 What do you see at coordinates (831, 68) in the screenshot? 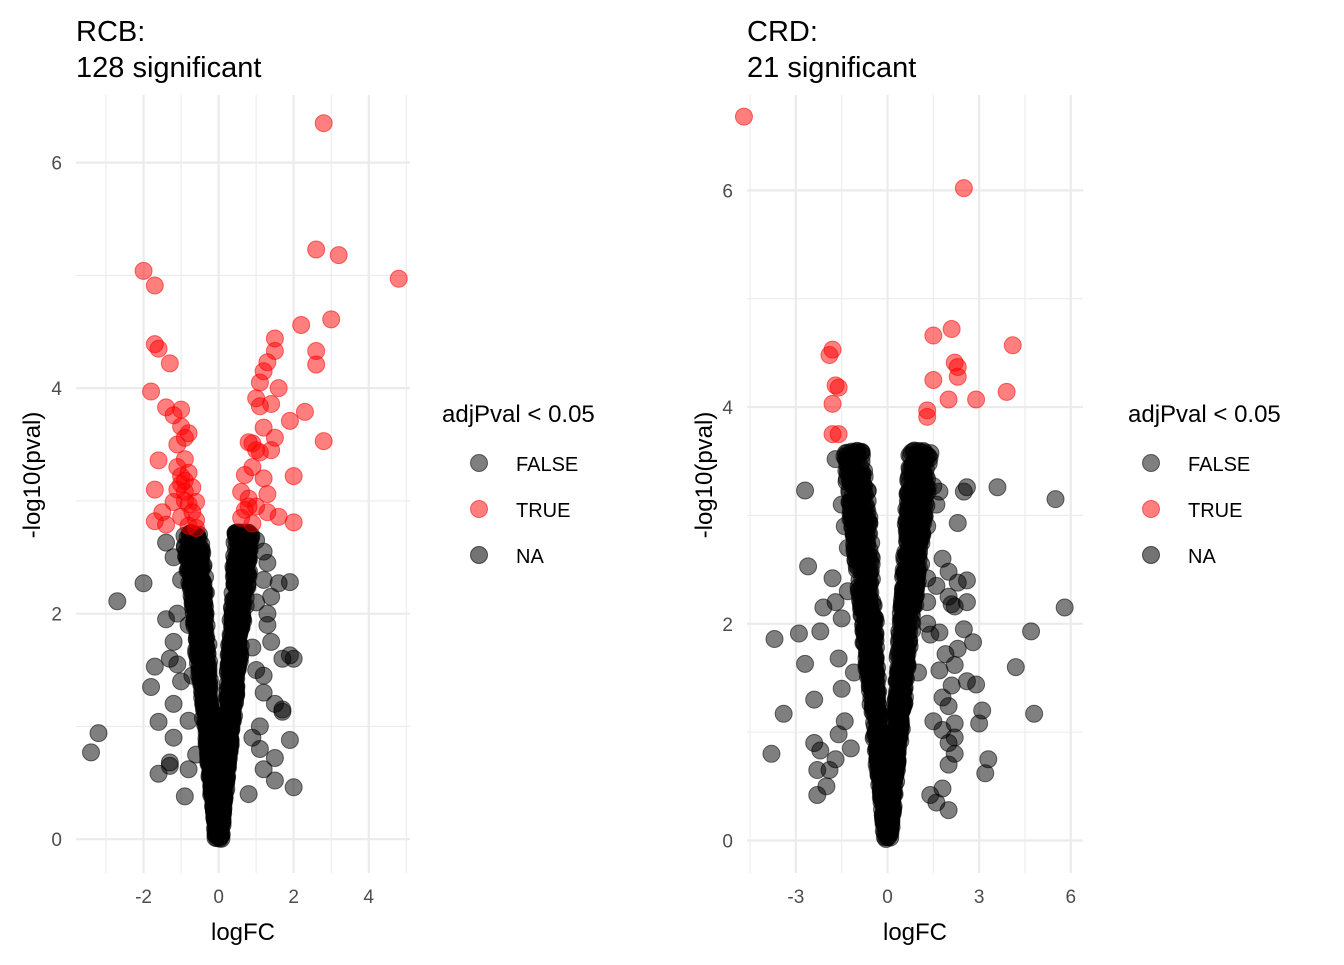
I see `chart-subtitle: 21 significant` at bounding box center [831, 68].